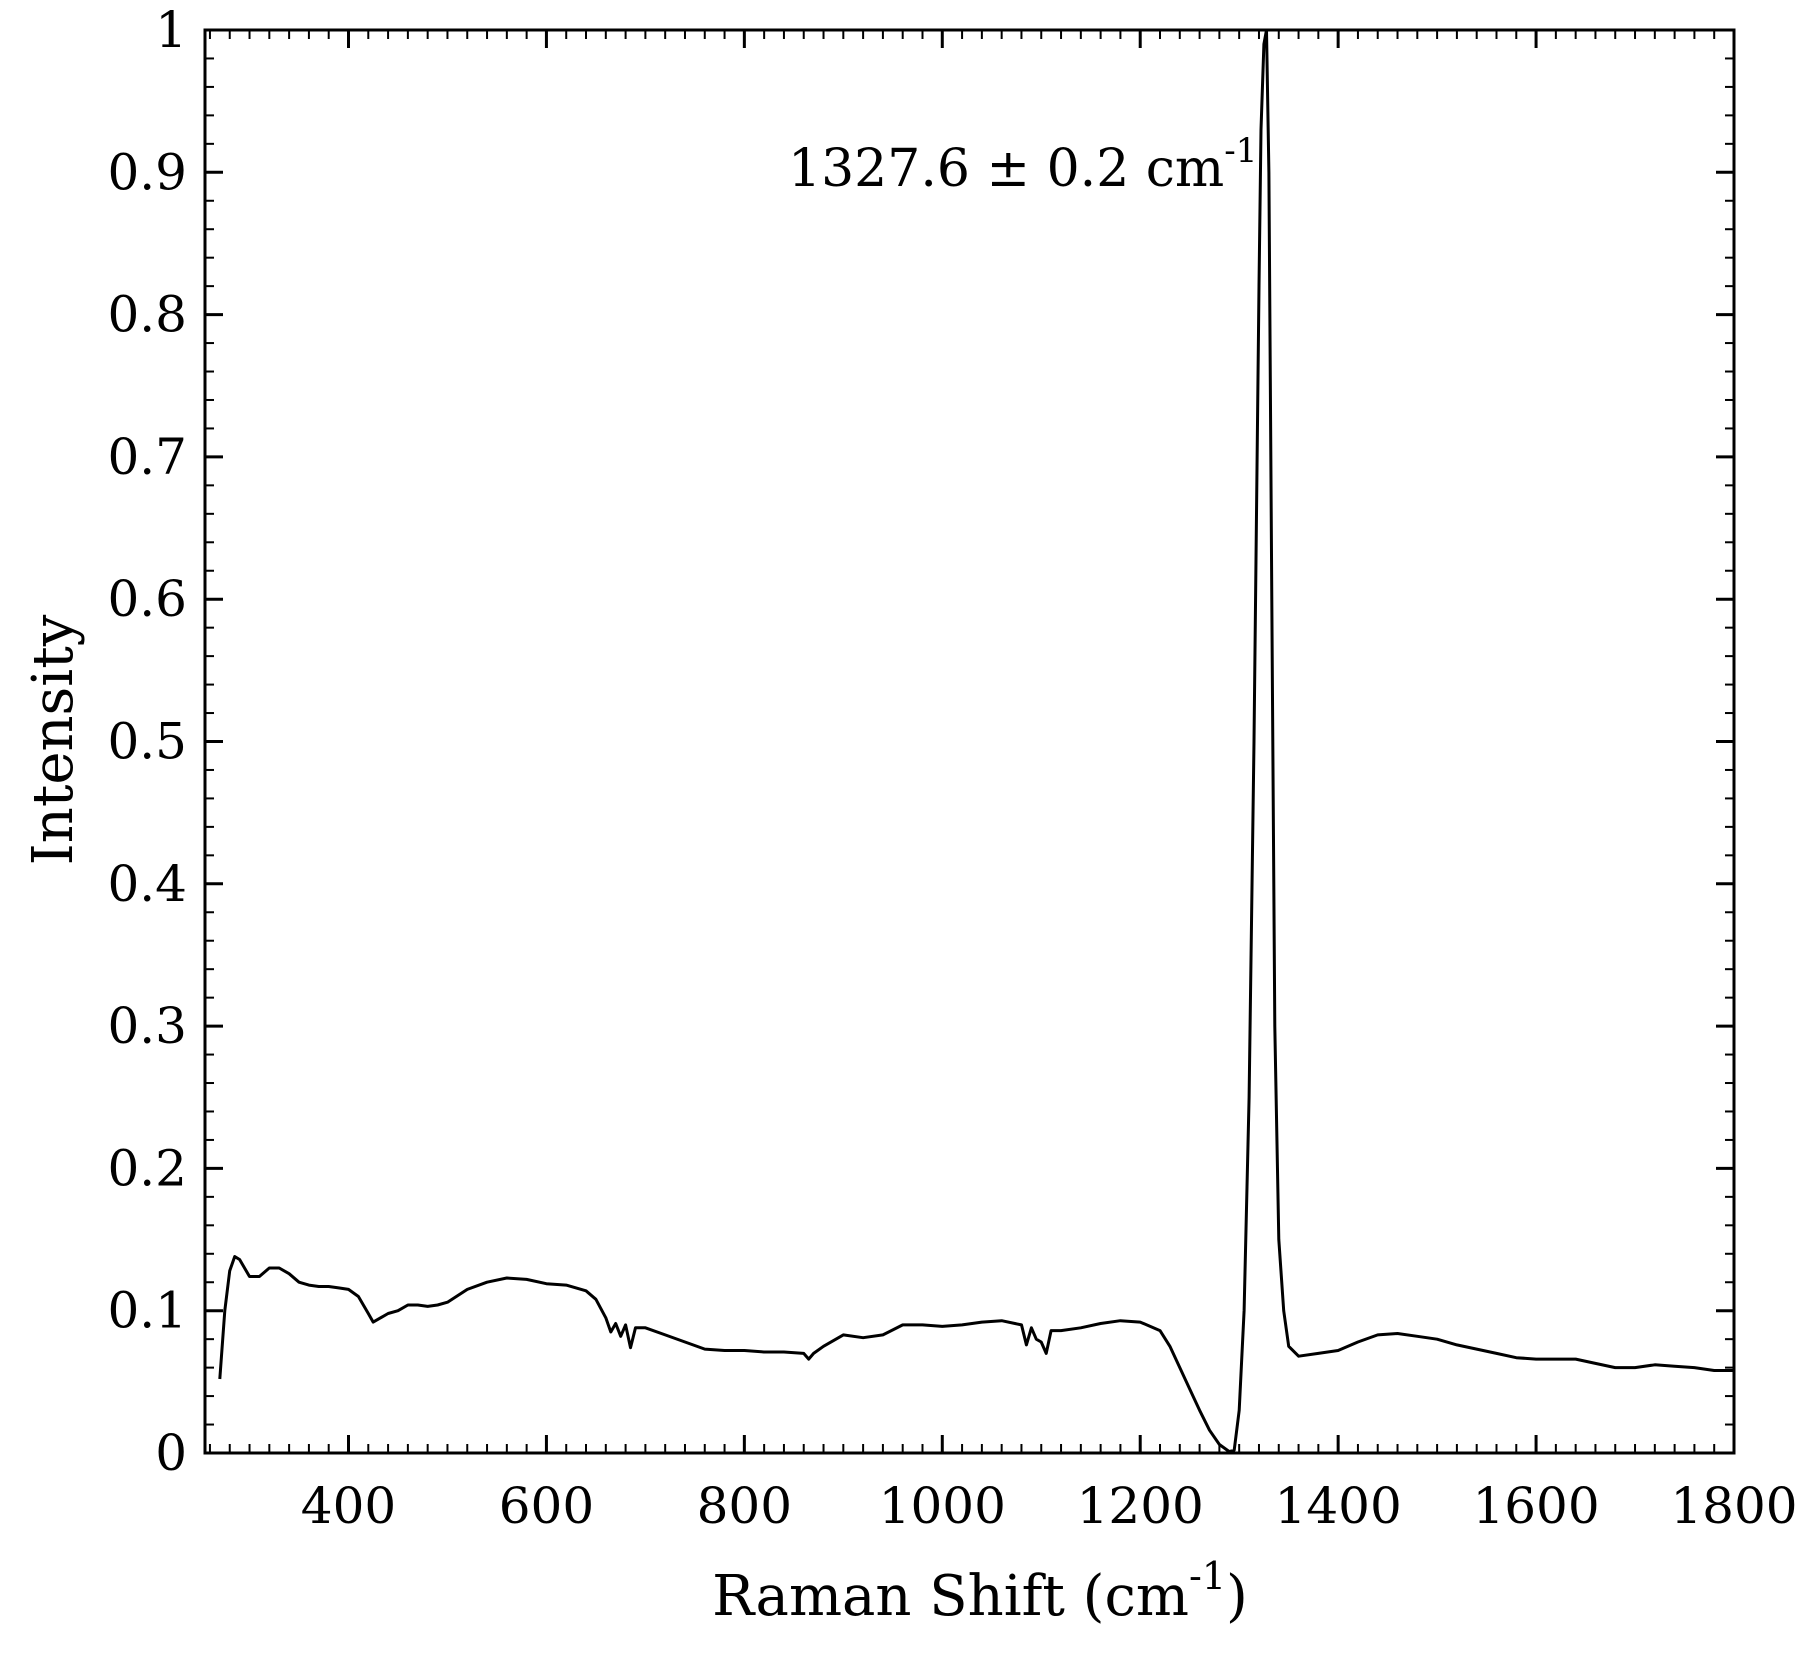 The width and height of the screenshot is (1811, 1653). Describe the element at coordinates (980, 1591) in the screenshot. I see `x-axis-title: Raman Shift (cm-1)` at that location.